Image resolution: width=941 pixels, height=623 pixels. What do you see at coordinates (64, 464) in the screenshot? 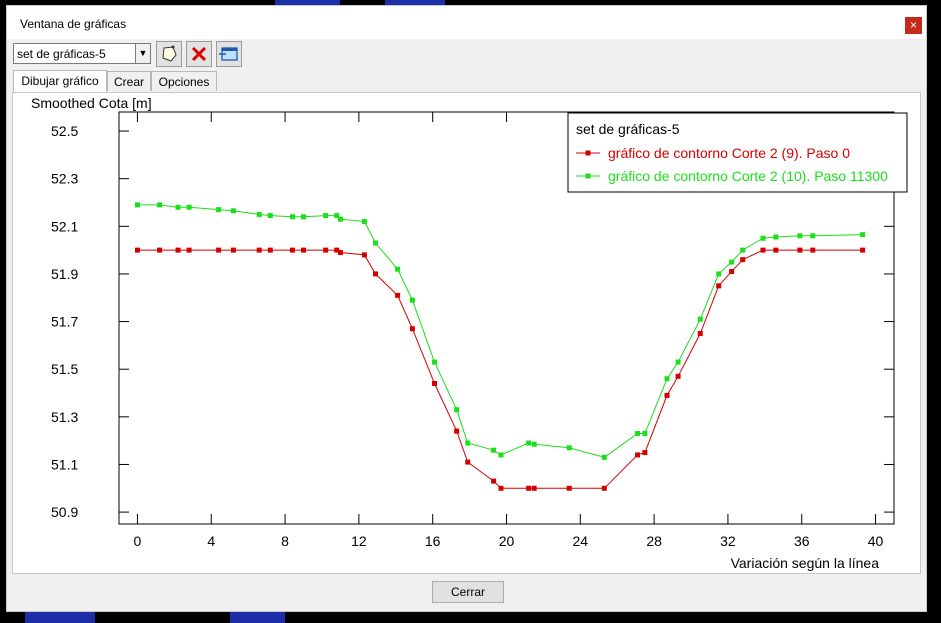
I see `y-tick-label: 51.1` at bounding box center [64, 464].